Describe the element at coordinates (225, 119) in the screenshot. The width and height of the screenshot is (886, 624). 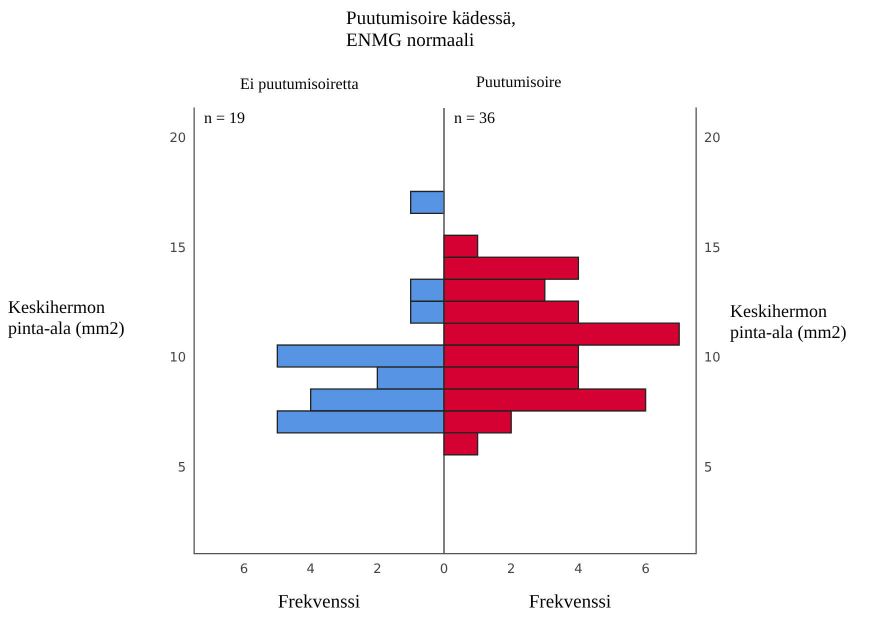
I see `annotation: n = 19` at that location.